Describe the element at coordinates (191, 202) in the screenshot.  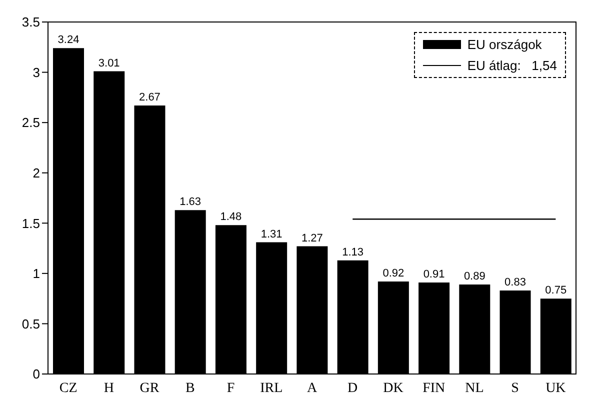
I see `data-label: 1.63` at that location.